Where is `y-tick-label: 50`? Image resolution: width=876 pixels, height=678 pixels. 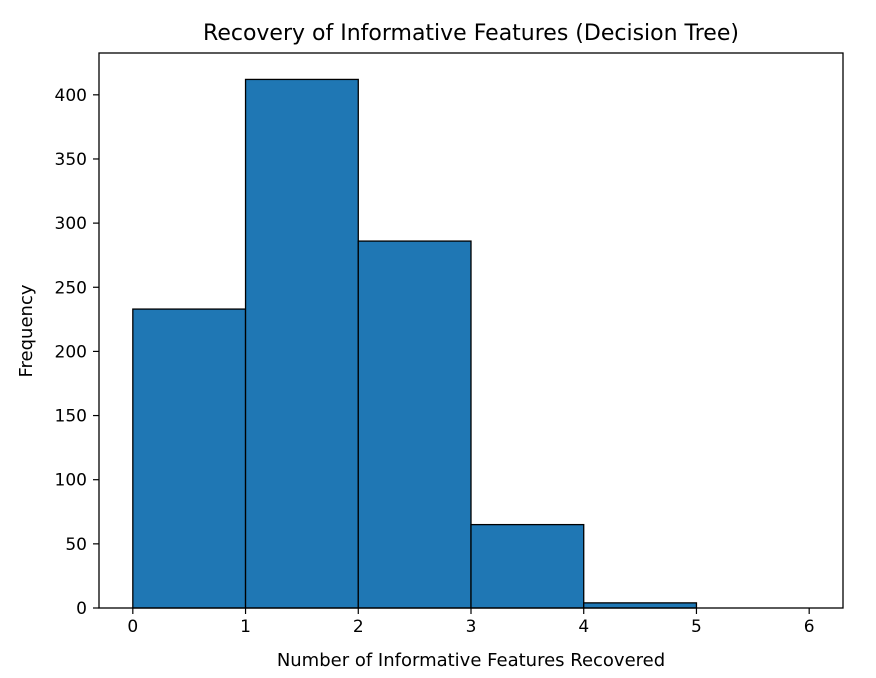
y-tick-label: 50 is located at coordinates (76, 545).